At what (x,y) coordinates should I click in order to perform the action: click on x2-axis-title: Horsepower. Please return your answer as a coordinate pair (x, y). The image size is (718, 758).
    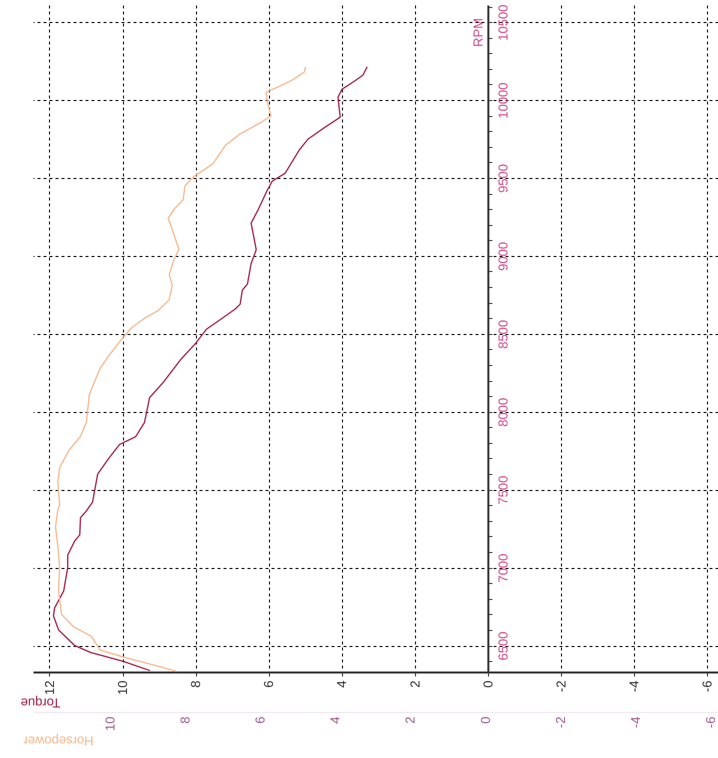
    Looking at the image, I should click on (58, 741).